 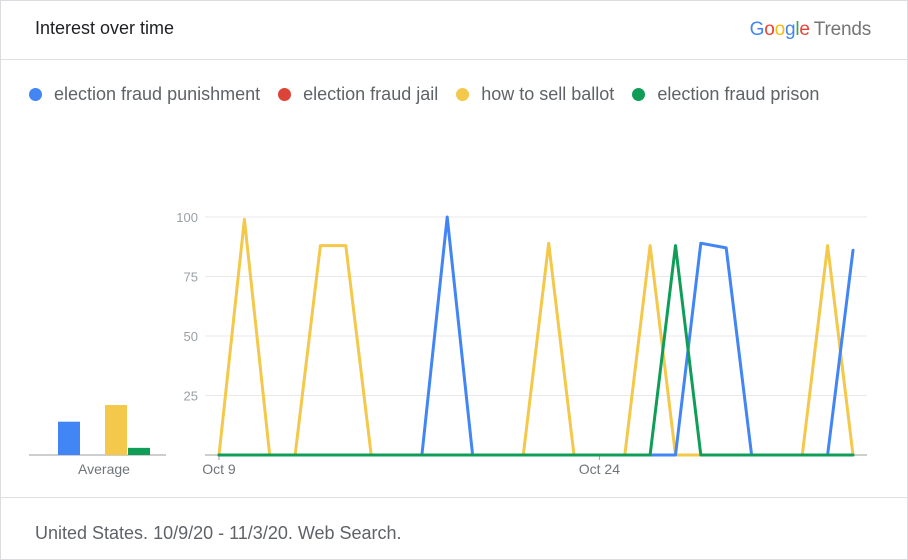 I want to click on x-tick-label: Oct 24, so click(x=599, y=469).